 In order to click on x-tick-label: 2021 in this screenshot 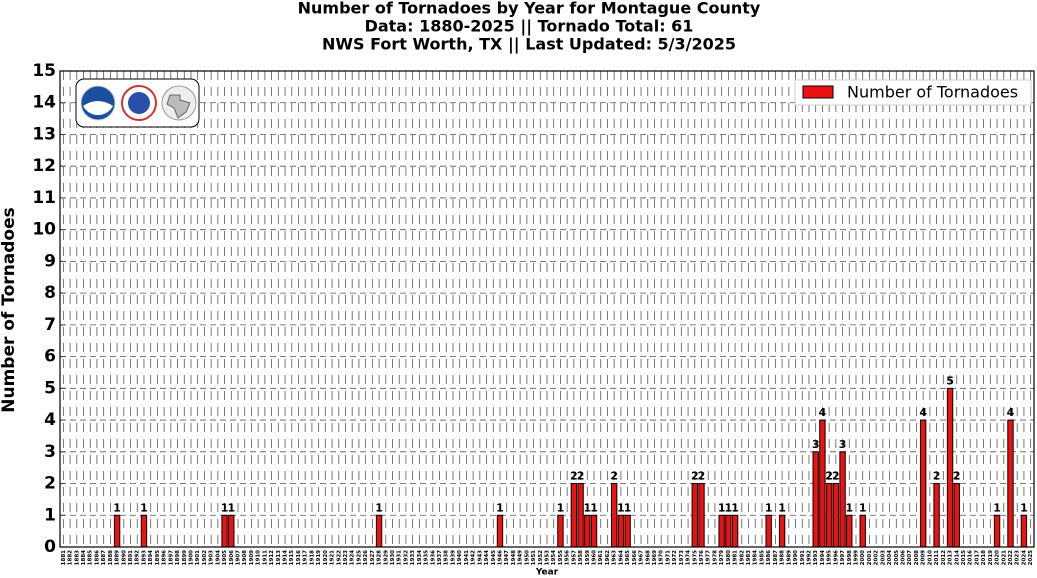, I will do `click(1004, 557)`.